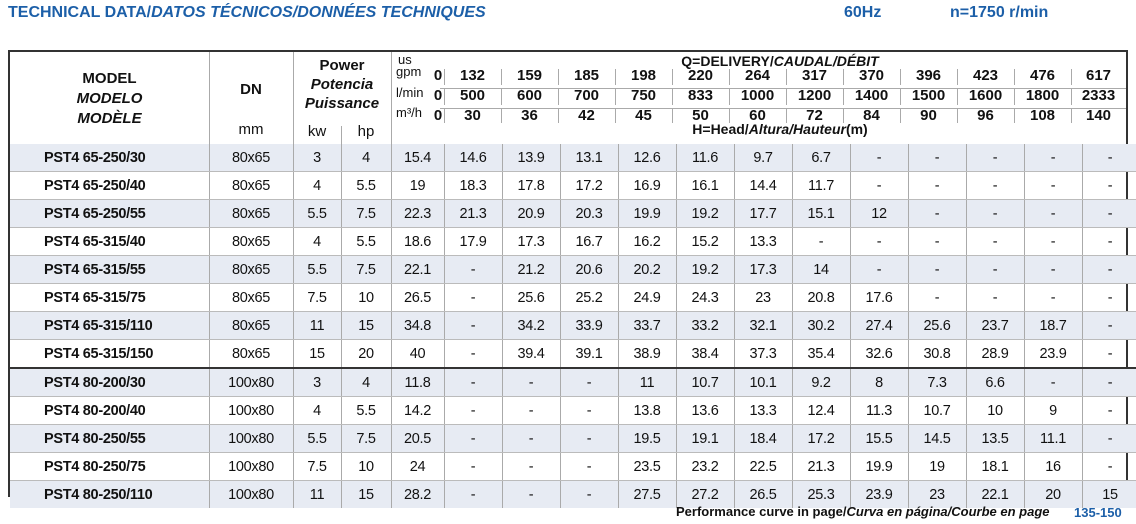 The width and height of the screenshot is (1136, 524). What do you see at coordinates (700, 115) in the screenshot?
I see `flow-m3h-5: 50` at bounding box center [700, 115].